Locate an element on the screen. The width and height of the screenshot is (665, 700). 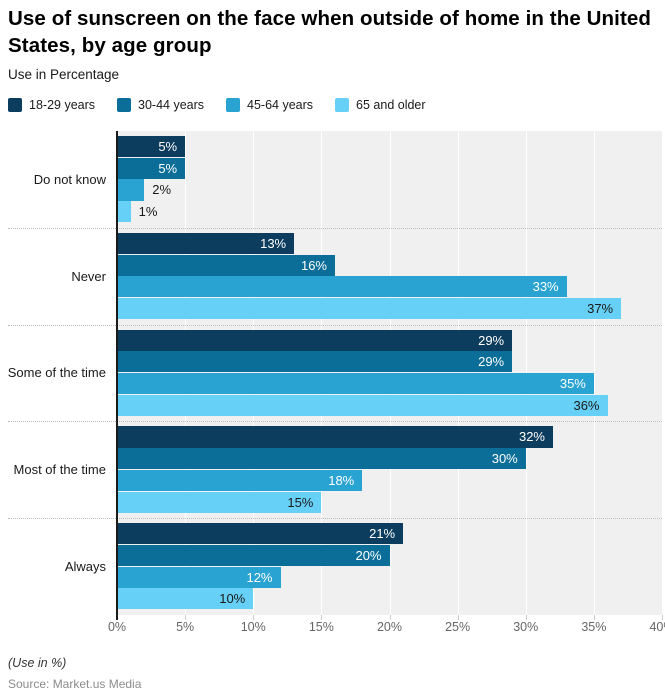
legend-label: 45-64 years is located at coordinates (280, 105).